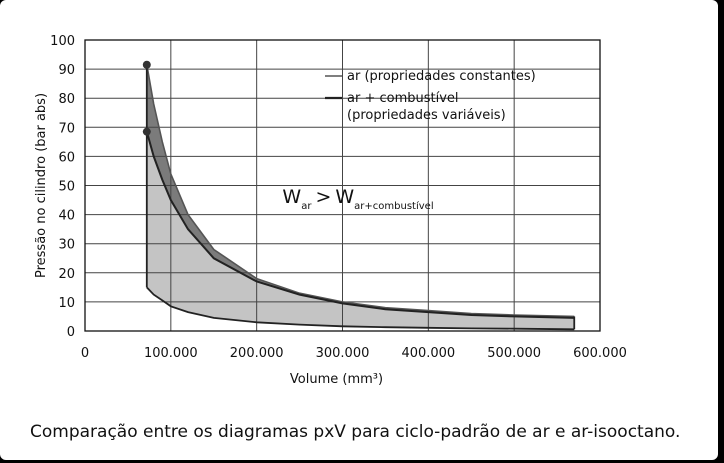  Describe the element at coordinates (336, 379) in the screenshot. I see `x-axis-title: Volume (mm³)` at that location.